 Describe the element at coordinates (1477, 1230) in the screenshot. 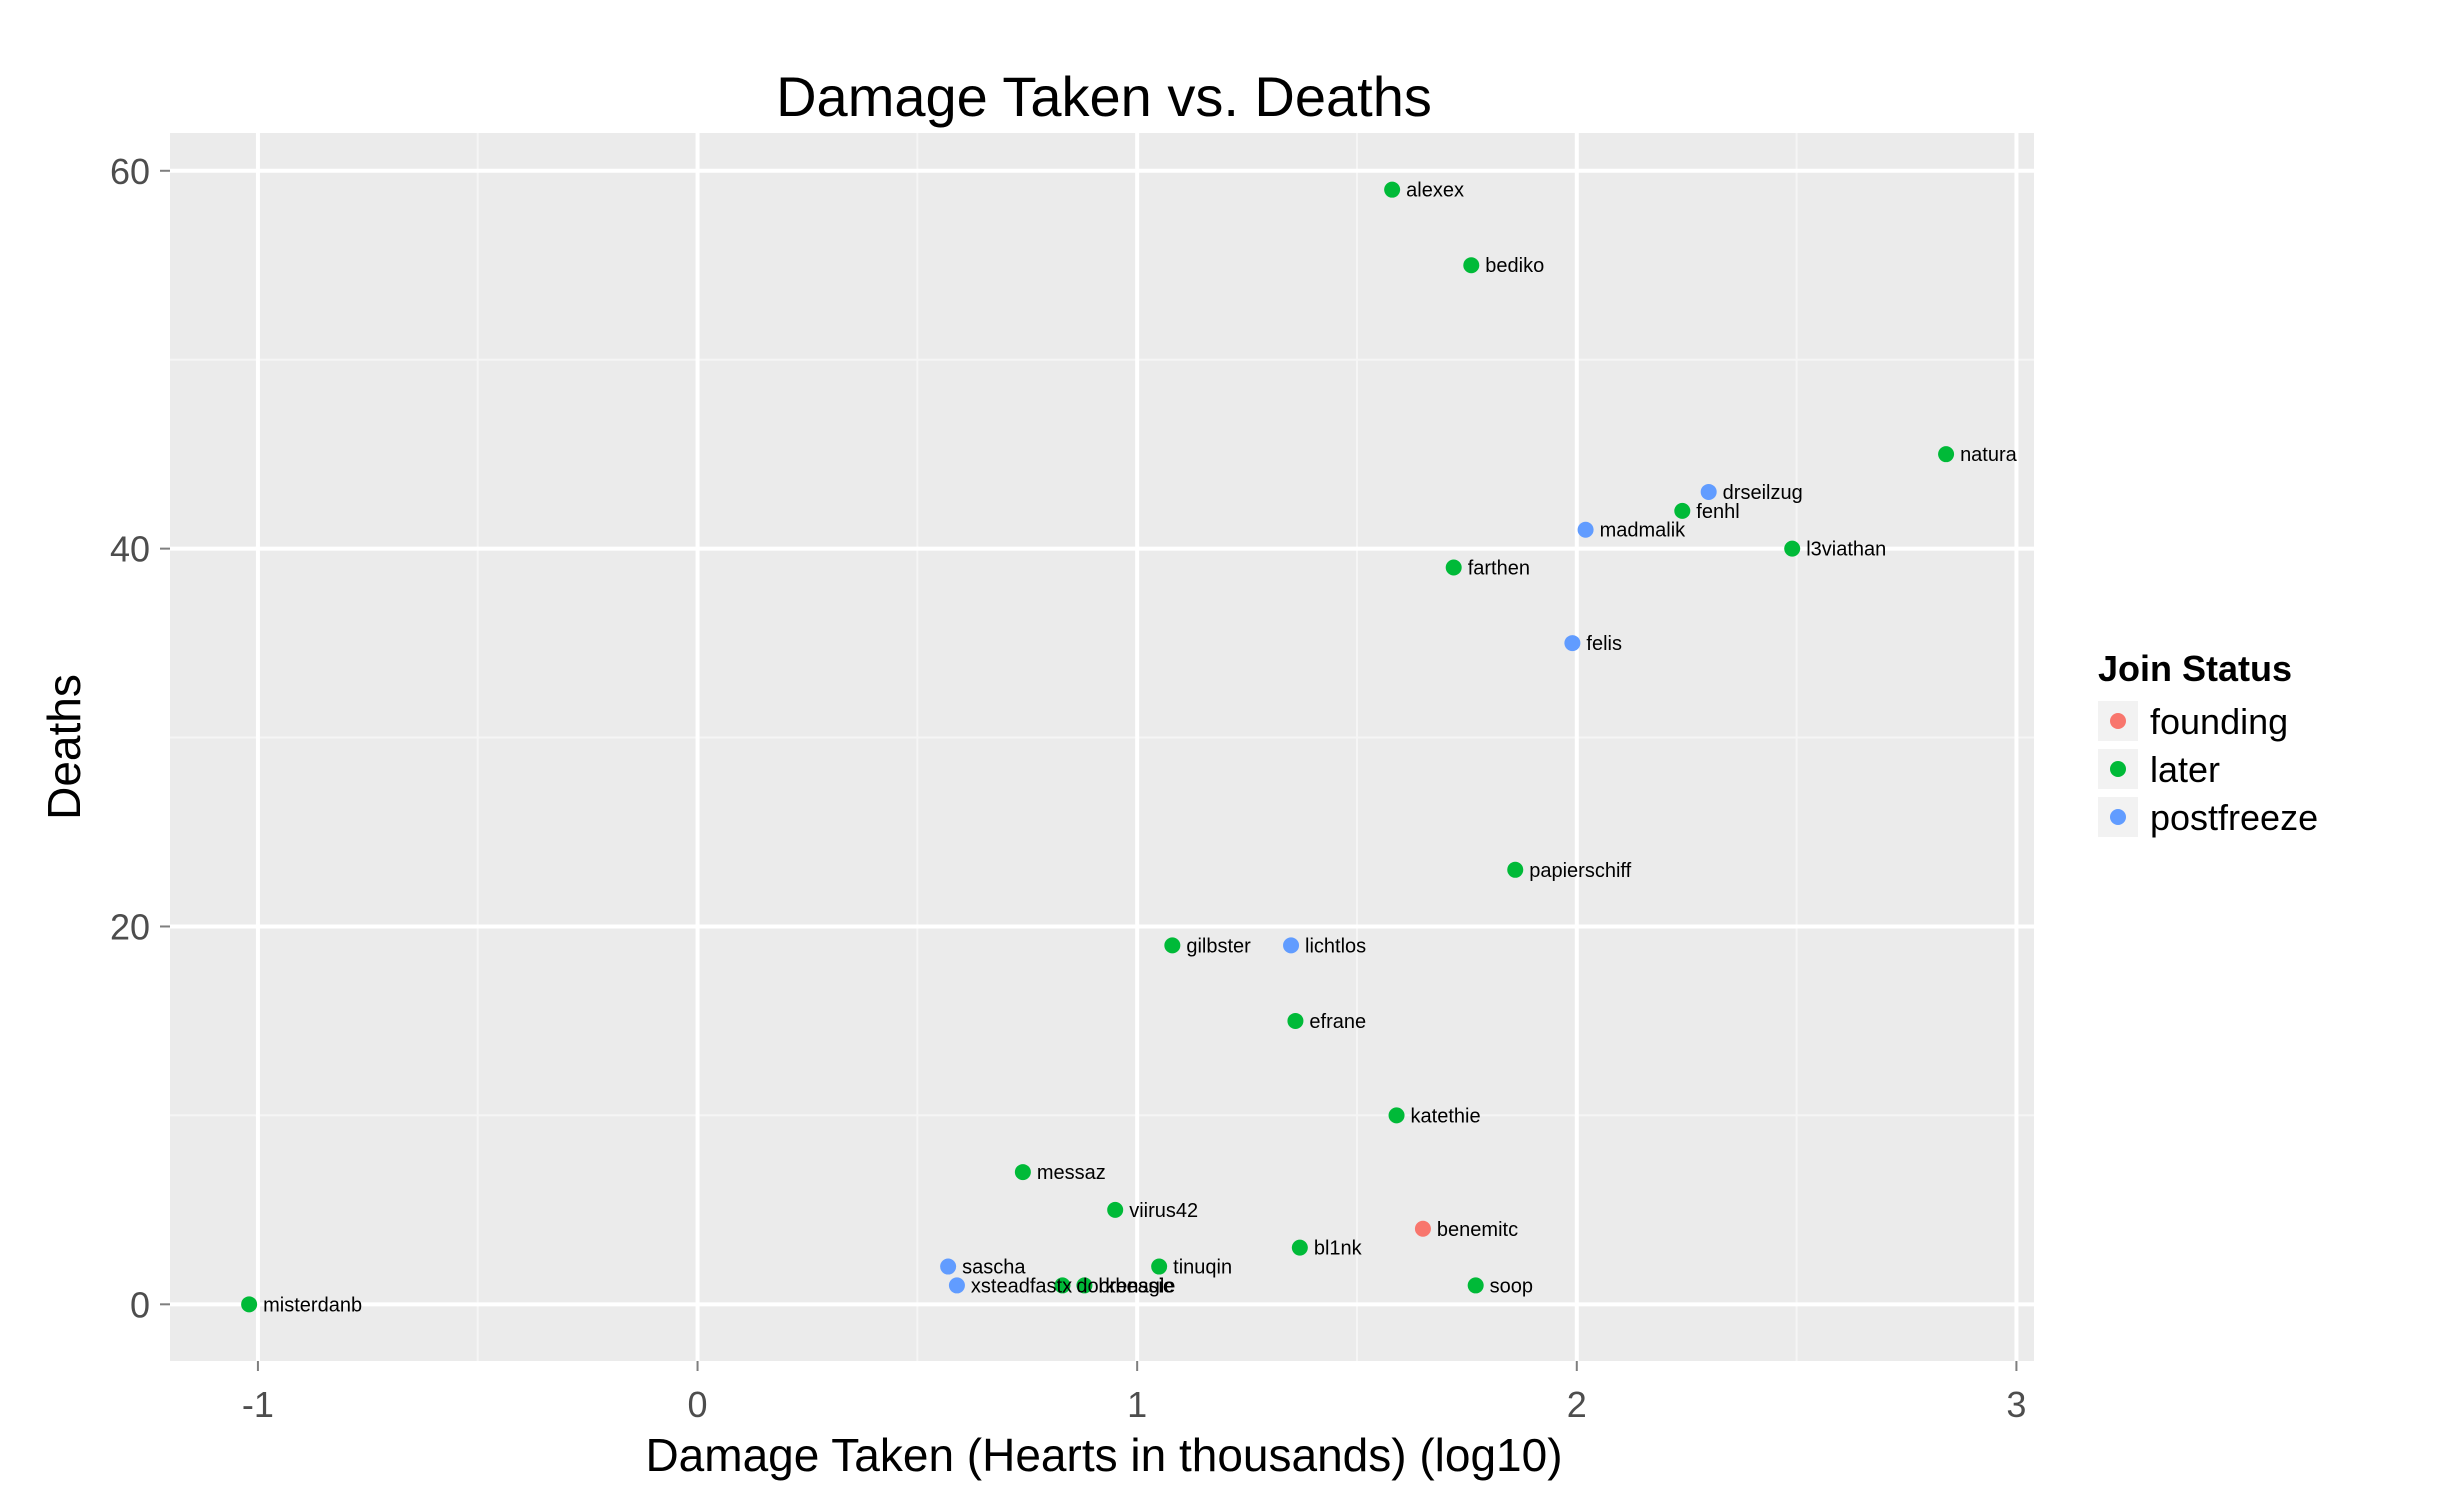

I see `data-point-label: benemitc` at that location.